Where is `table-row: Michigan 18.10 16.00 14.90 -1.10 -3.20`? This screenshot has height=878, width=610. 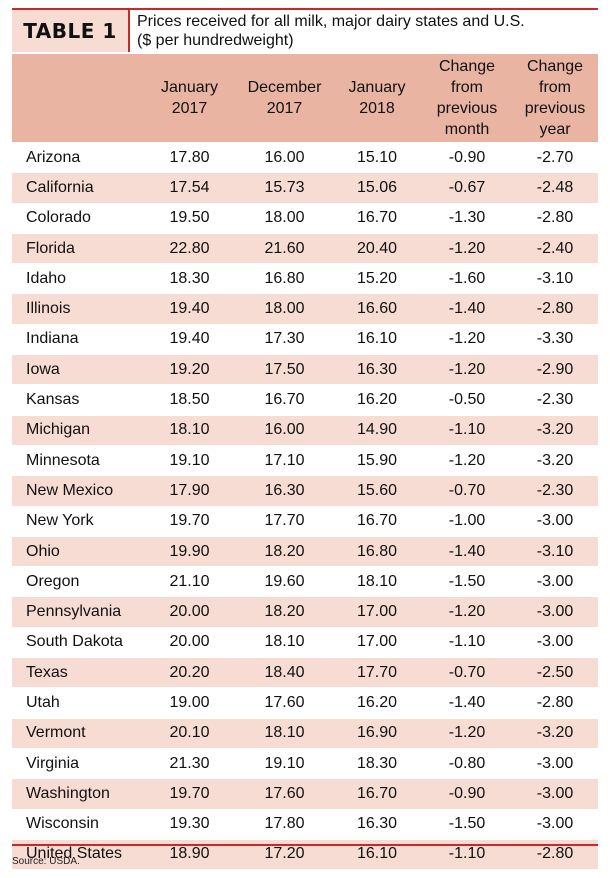 table-row: Michigan 18.10 16.00 14.90 -1.10 -3.20 is located at coordinates (305, 430).